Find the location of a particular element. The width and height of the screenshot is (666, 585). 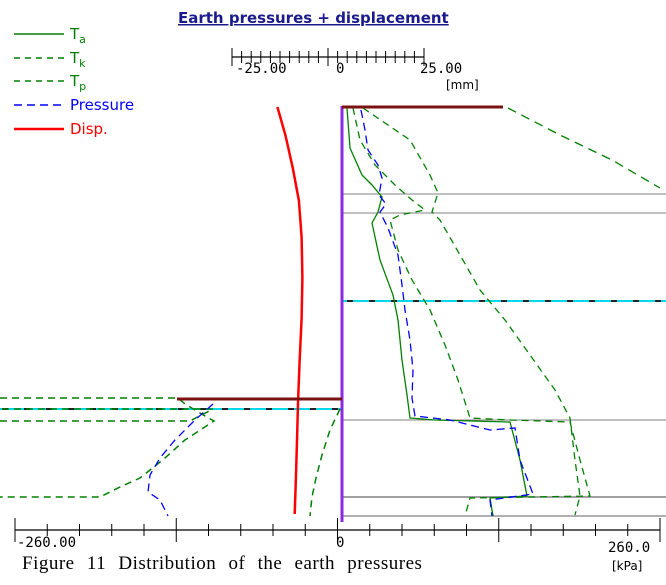

pressure-tick-label-zero: 0 is located at coordinates (340, 543).